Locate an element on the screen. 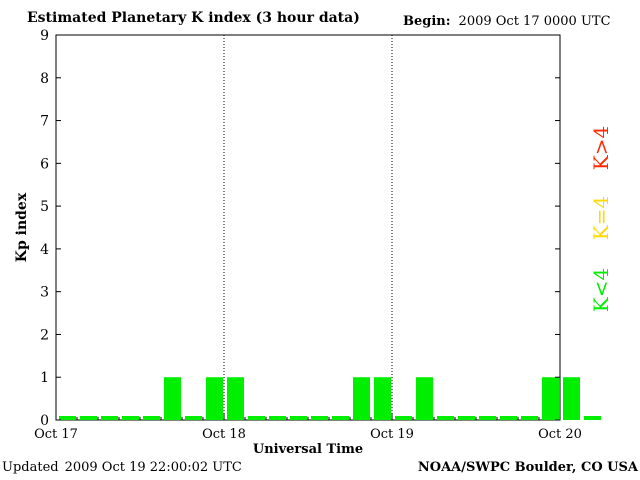  credit-text: NOAA/SWPC Boulder, CO USA is located at coordinates (527, 467).